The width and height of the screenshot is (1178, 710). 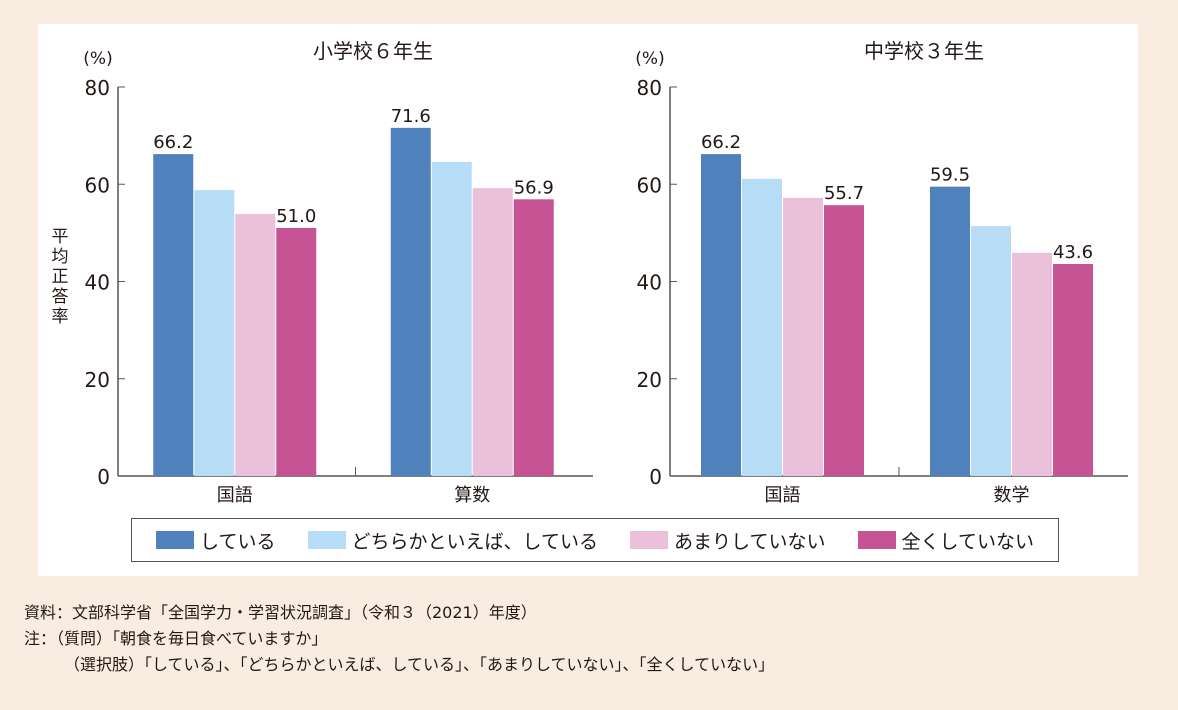 What do you see at coordinates (750, 541) in the screenshot?
I see `legend-label: あまりしていない` at bounding box center [750, 541].